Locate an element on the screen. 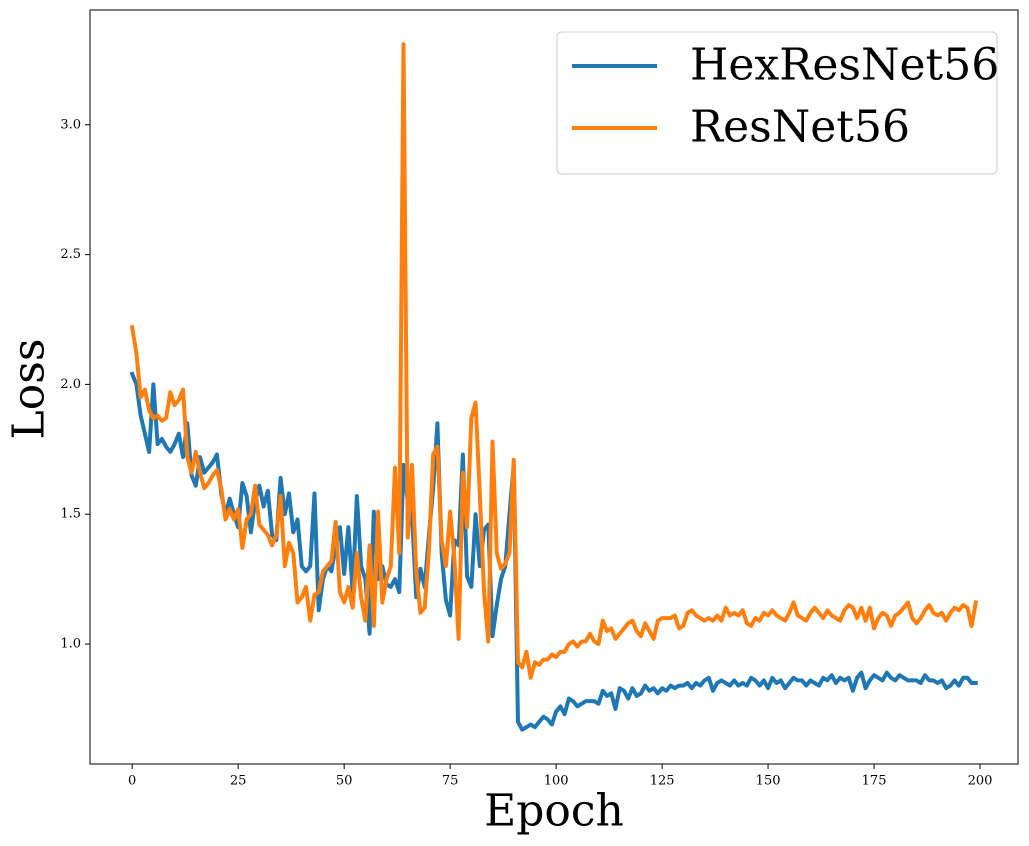 Image resolution: width=1029 pixels, height=846 pixels. y-tick-label: 1.0 is located at coordinates (70, 644).